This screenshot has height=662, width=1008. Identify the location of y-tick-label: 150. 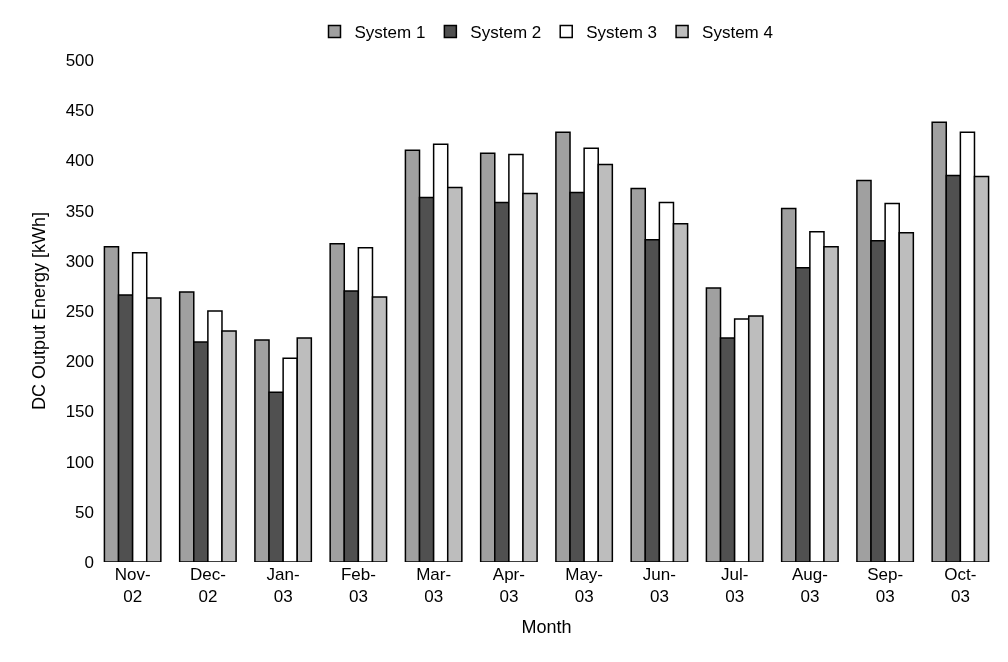
(79, 412).